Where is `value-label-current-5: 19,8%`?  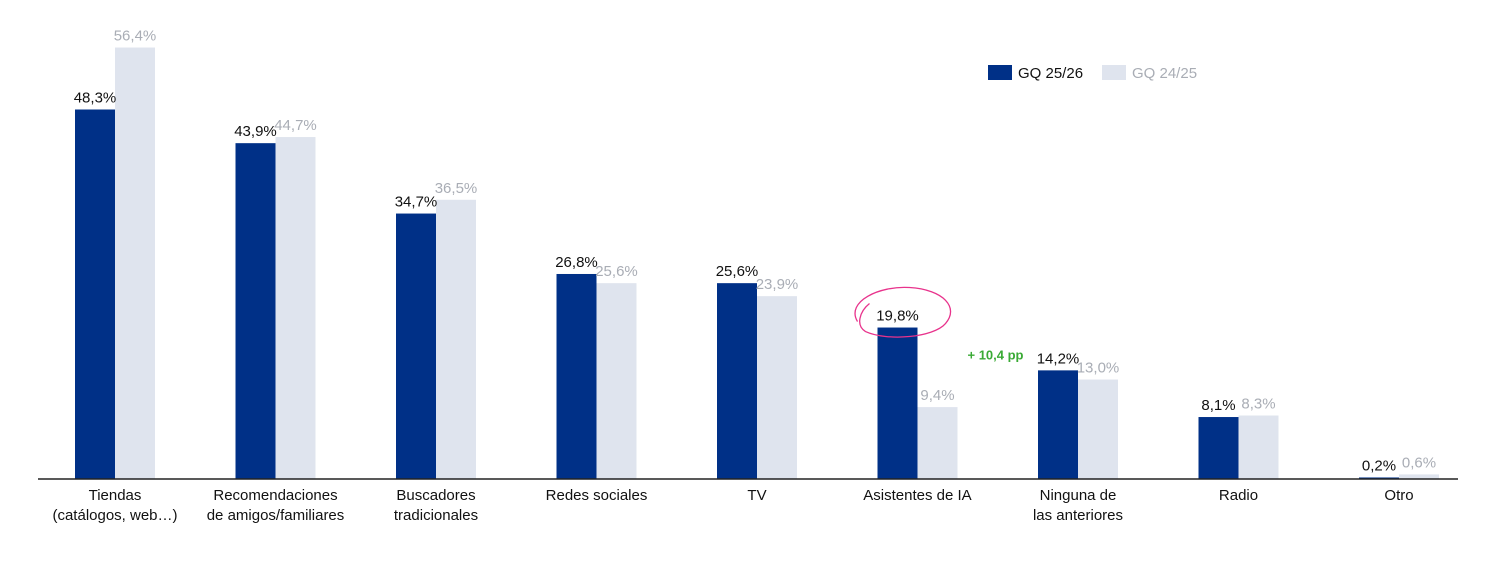 value-label-current-5: 19,8% is located at coordinates (897, 316).